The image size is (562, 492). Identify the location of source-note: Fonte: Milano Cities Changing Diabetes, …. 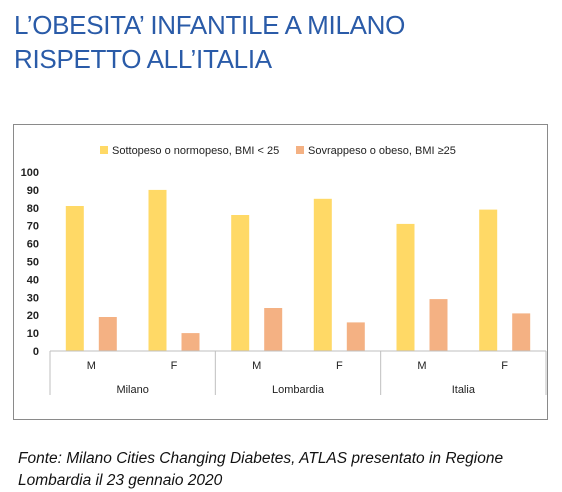
(288, 470).